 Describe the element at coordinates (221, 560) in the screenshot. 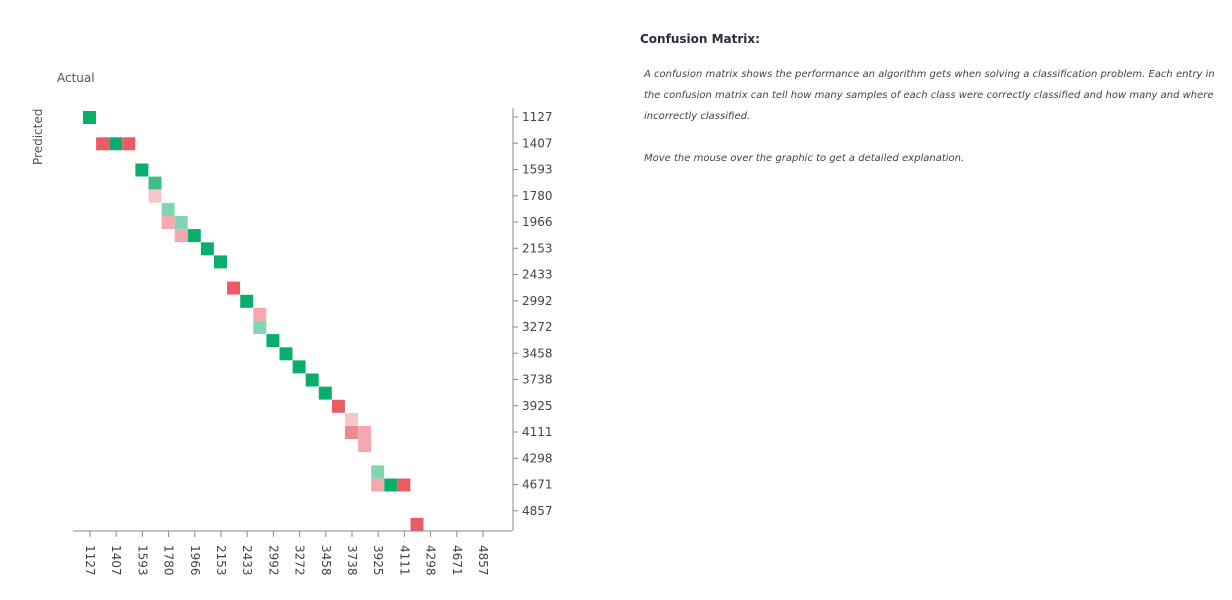

I see `x-tick-label: 2153` at that location.